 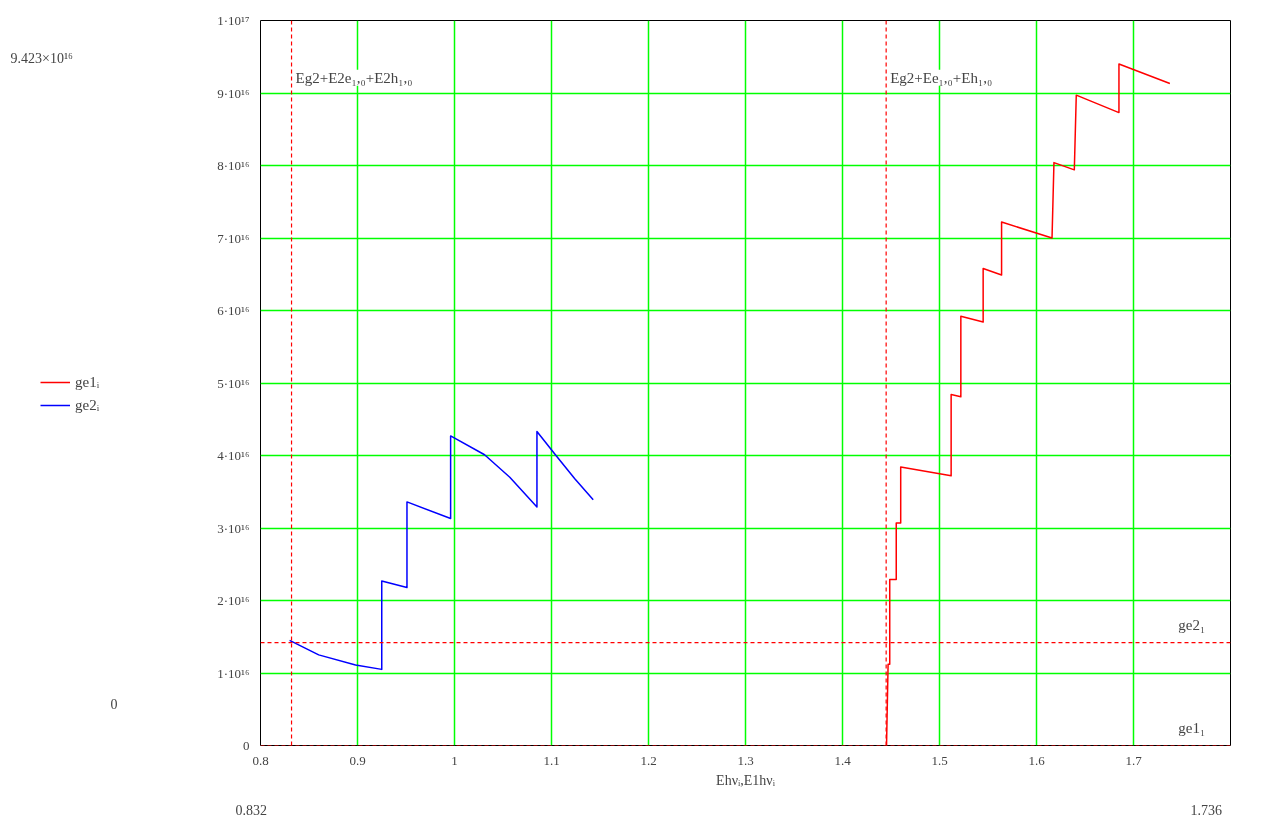 I want to click on x-tick-label: 1.6, so click(x=1037, y=760).